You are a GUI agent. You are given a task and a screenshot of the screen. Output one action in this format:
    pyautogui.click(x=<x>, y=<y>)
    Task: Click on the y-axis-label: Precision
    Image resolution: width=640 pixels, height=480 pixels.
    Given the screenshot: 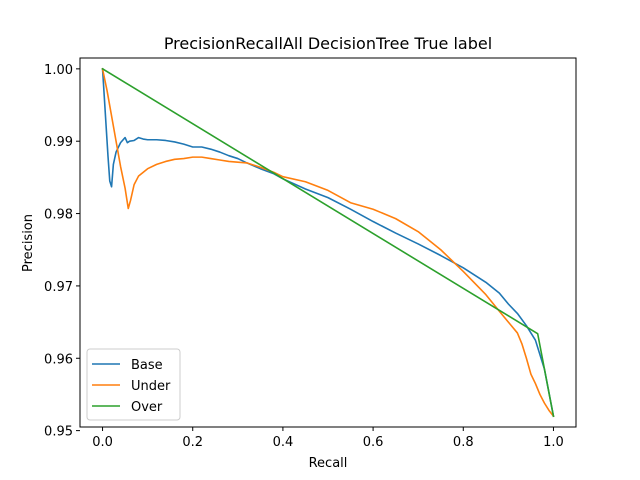 What is the action you would take?
    pyautogui.click(x=28, y=243)
    